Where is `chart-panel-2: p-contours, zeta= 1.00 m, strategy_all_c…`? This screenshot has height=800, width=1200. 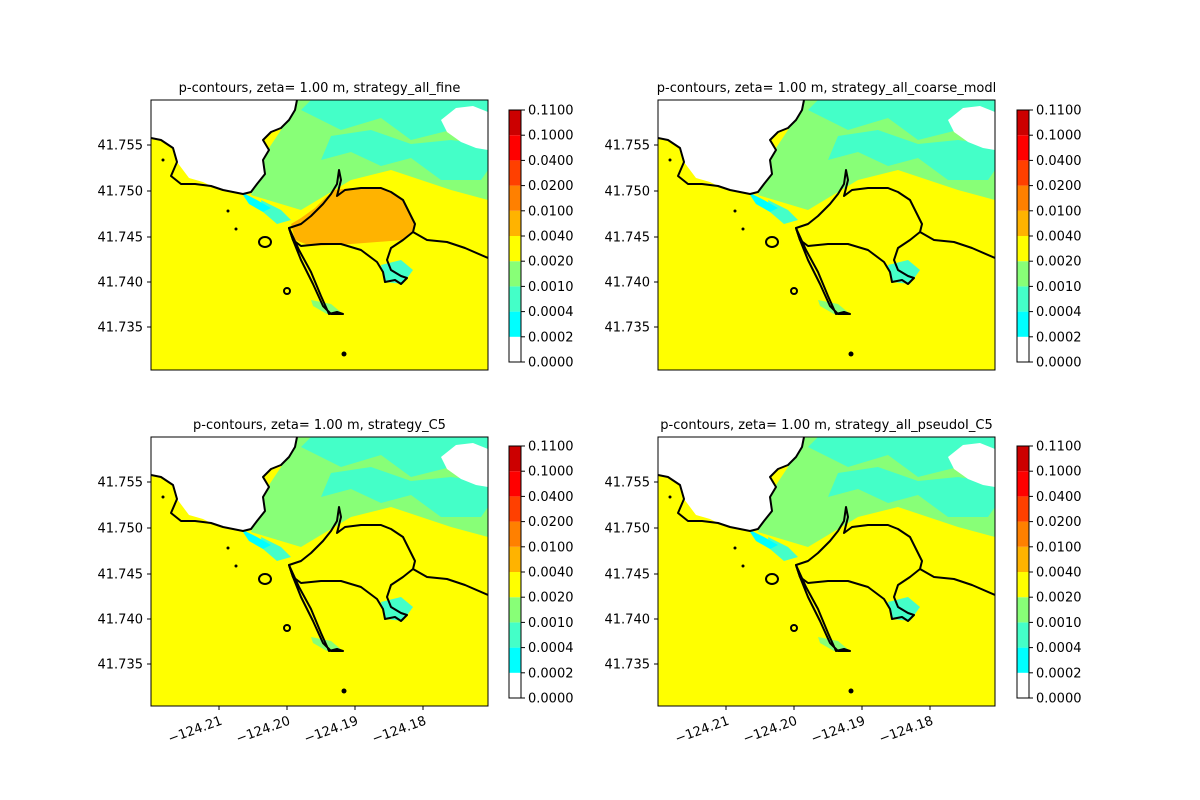
chart-panel-2: p-contours, zeta= 1.00 m, strategy_all_c… is located at coordinates (843, 226).